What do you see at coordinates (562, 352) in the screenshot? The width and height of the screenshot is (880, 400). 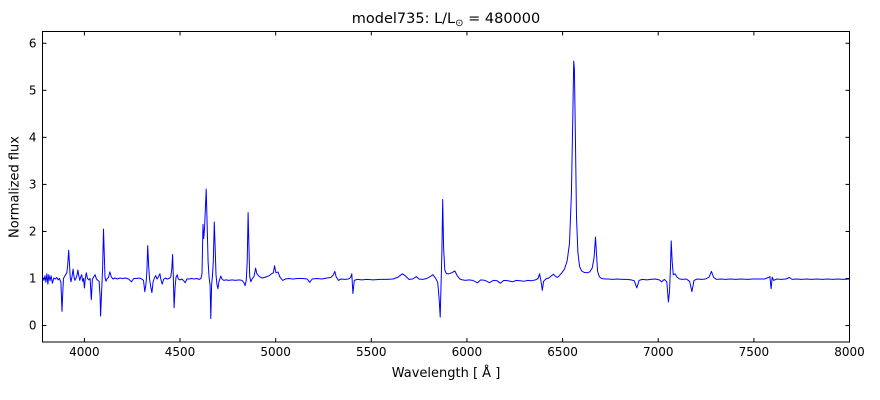 I see `x-tick-label: 6500` at bounding box center [562, 352].